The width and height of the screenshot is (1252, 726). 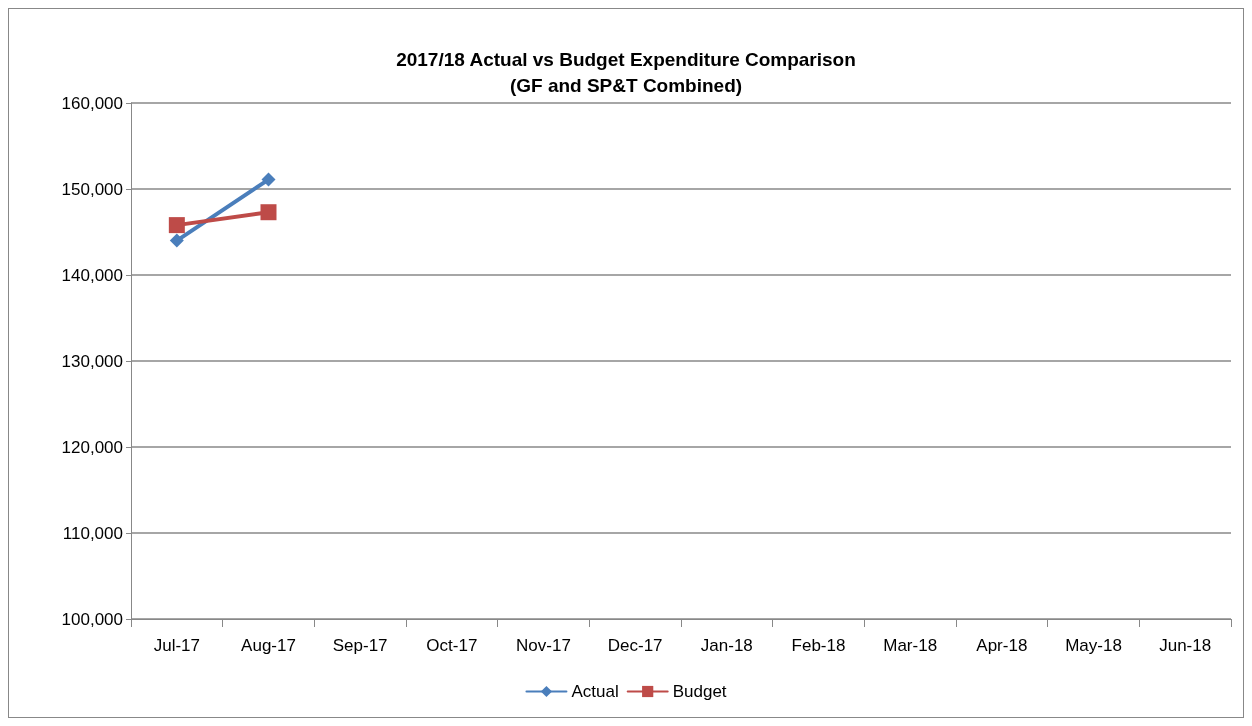 What do you see at coordinates (818, 645) in the screenshot?
I see `x-tick-label: Feb-18` at bounding box center [818, 645].